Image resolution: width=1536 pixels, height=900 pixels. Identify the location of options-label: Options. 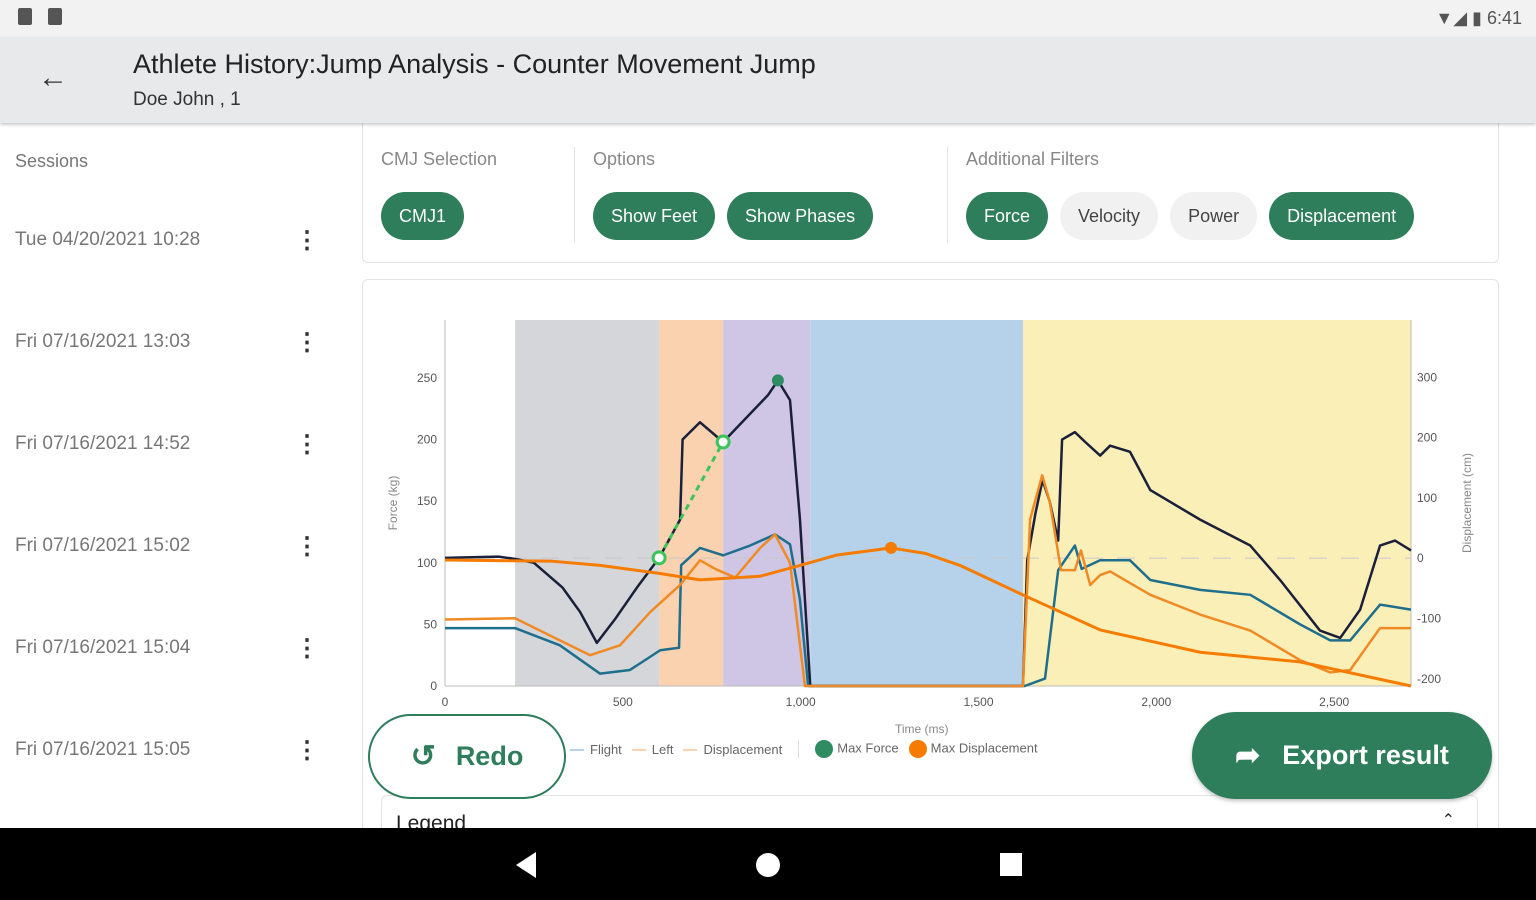
(624, 159).